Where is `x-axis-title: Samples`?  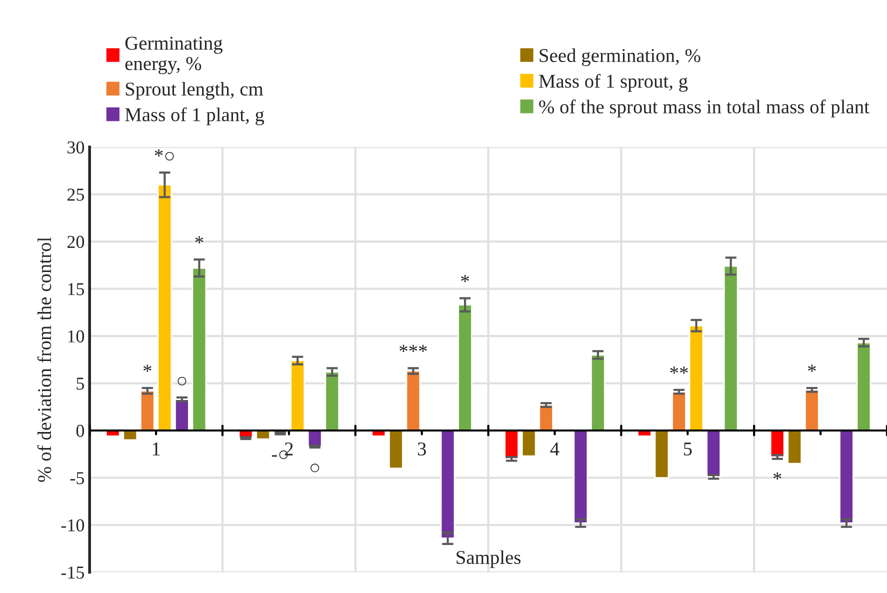 x-axis-title: Samples is located at coordinates (488, 559).